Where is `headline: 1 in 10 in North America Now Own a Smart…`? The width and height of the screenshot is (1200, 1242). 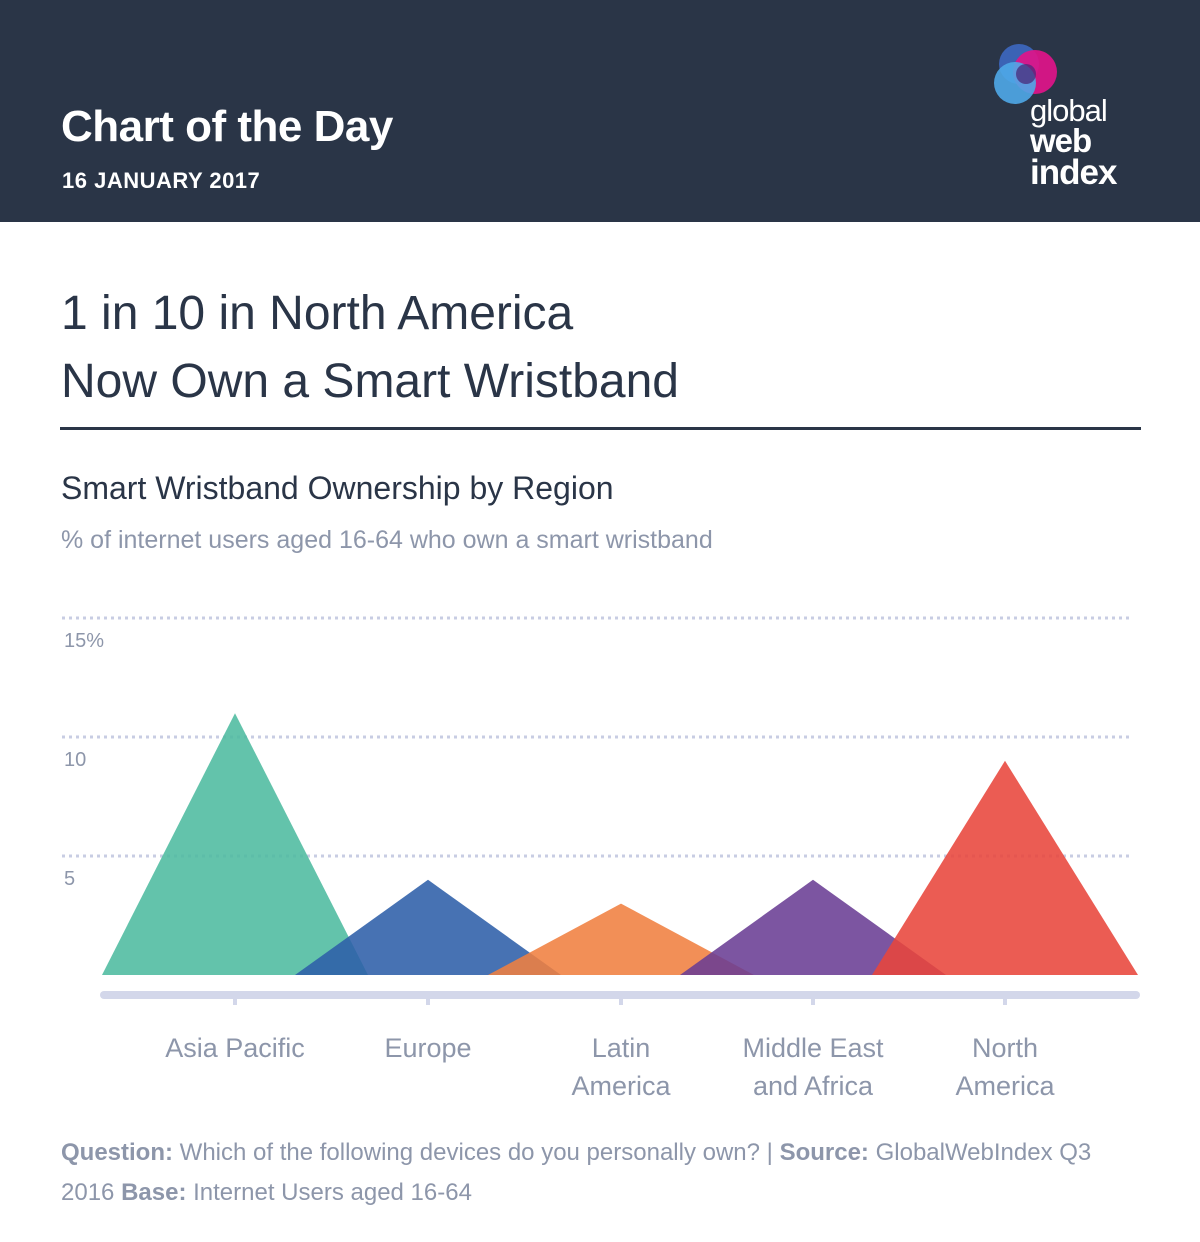
headline: 1 in 10 in North America Now Own a Smart… is located at coordinates (601, 348).